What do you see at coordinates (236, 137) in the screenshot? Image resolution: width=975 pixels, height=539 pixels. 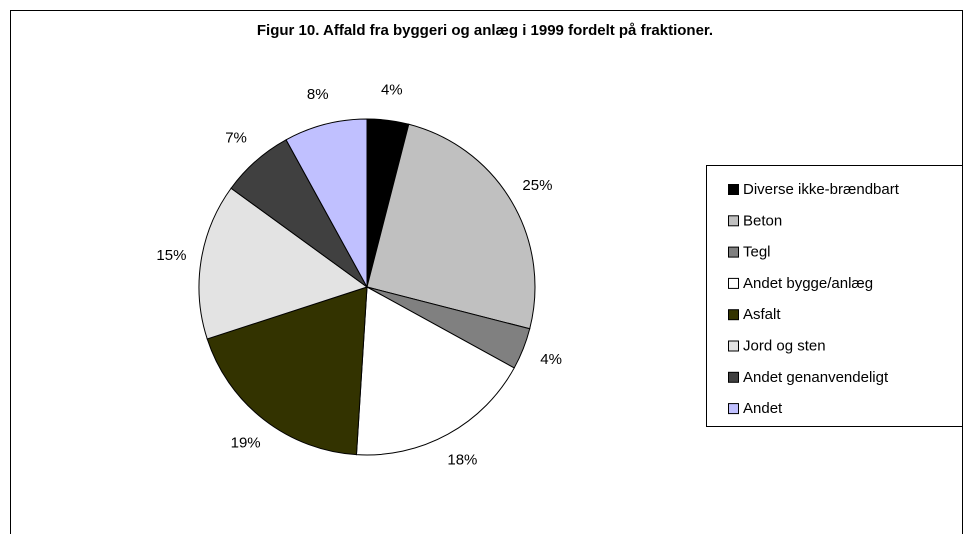 I see `data-label: 7%` at bounding box center [236, 137].